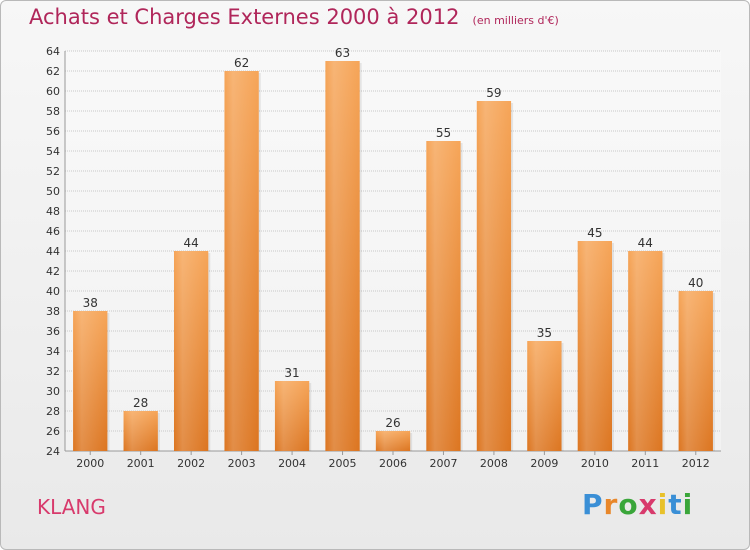 The width and height of the screenshot is (750, 550). What do you see at coordinates (342, 53) in the screenshot?
I see `bar-value-label: 63` at bounding box center [342, 53].